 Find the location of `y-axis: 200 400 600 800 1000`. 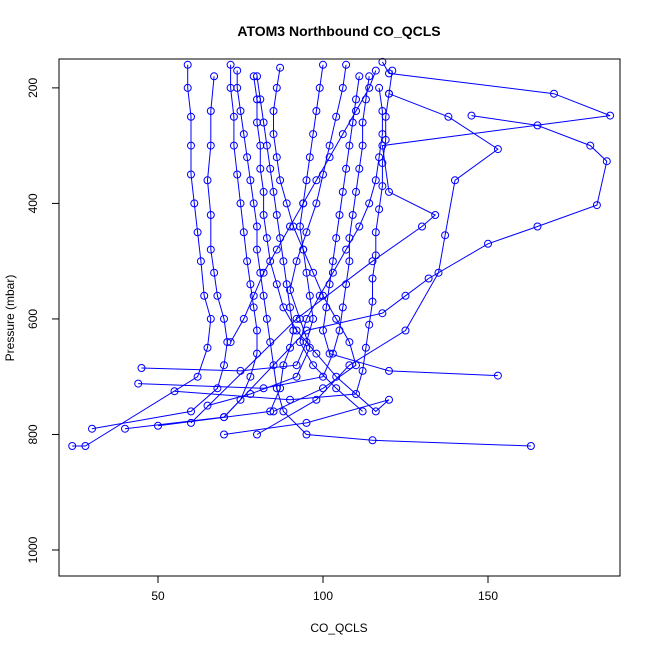

y-axis: 200 400 600 800 1000 is located at coordinates (43, 320).